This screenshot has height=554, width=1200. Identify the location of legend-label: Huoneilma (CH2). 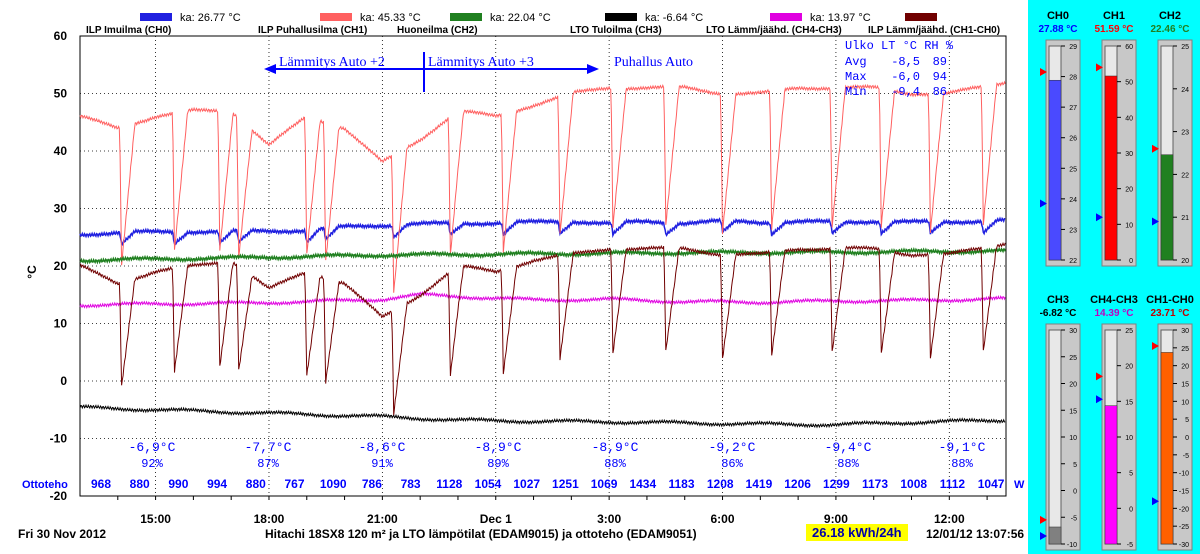
(437, 30).